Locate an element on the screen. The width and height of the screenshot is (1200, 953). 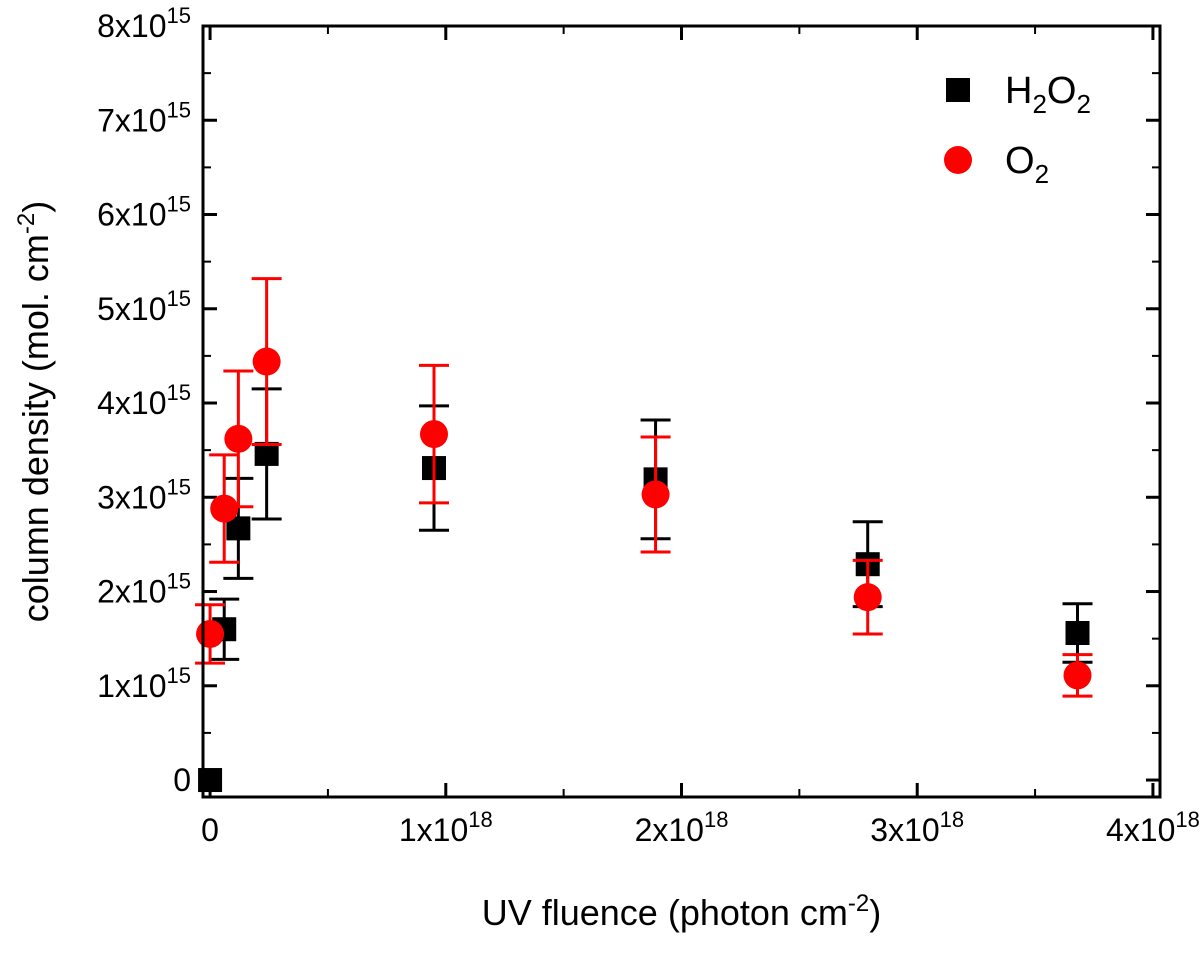
legend-marker-circle is located at coordinates (958, 160).